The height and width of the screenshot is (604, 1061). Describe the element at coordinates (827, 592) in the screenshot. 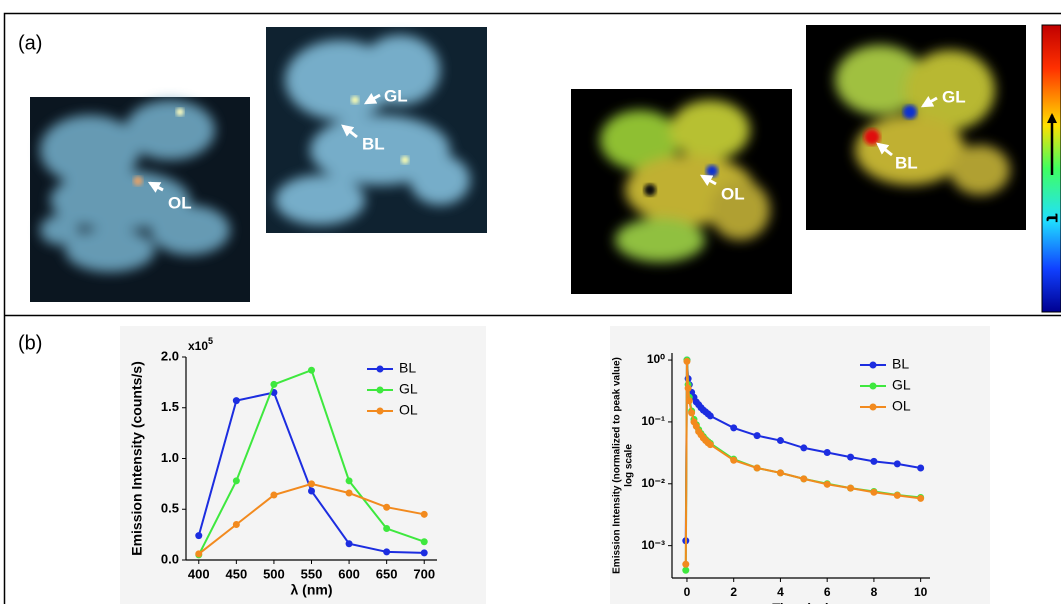

I see `x-tick-label: 6` at that location.